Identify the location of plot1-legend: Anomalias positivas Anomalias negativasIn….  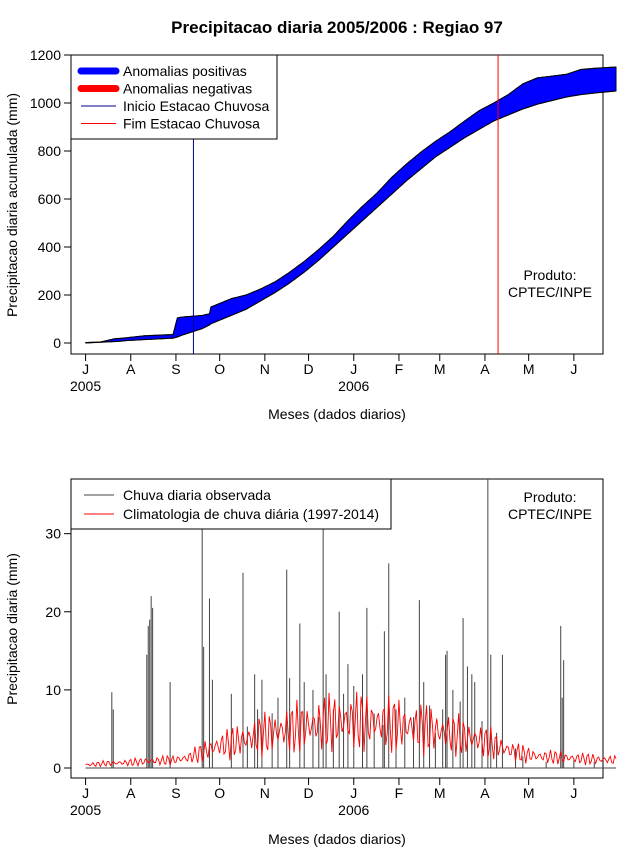
(174, 97).